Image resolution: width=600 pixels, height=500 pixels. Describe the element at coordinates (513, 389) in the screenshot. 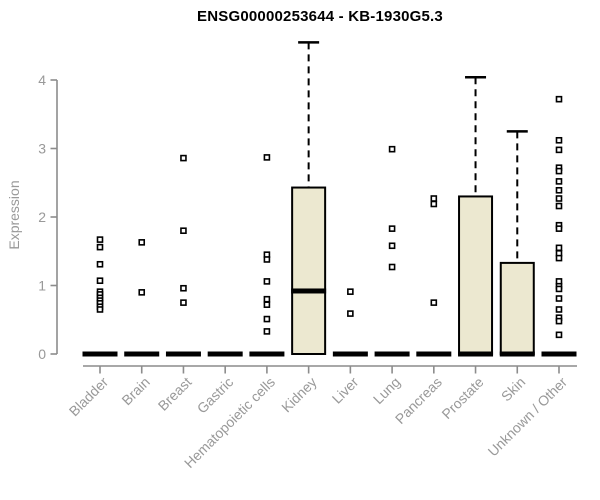

I see `x-tick-label-skin: Skin` at that location.